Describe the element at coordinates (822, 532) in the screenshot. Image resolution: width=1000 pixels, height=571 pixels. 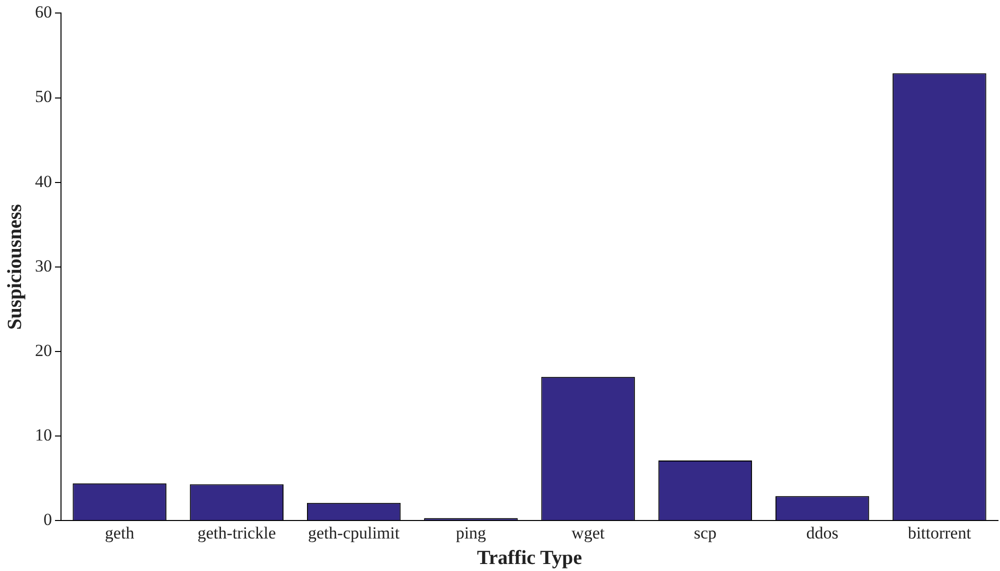
I see `x-tick-label: ddos` at that location.